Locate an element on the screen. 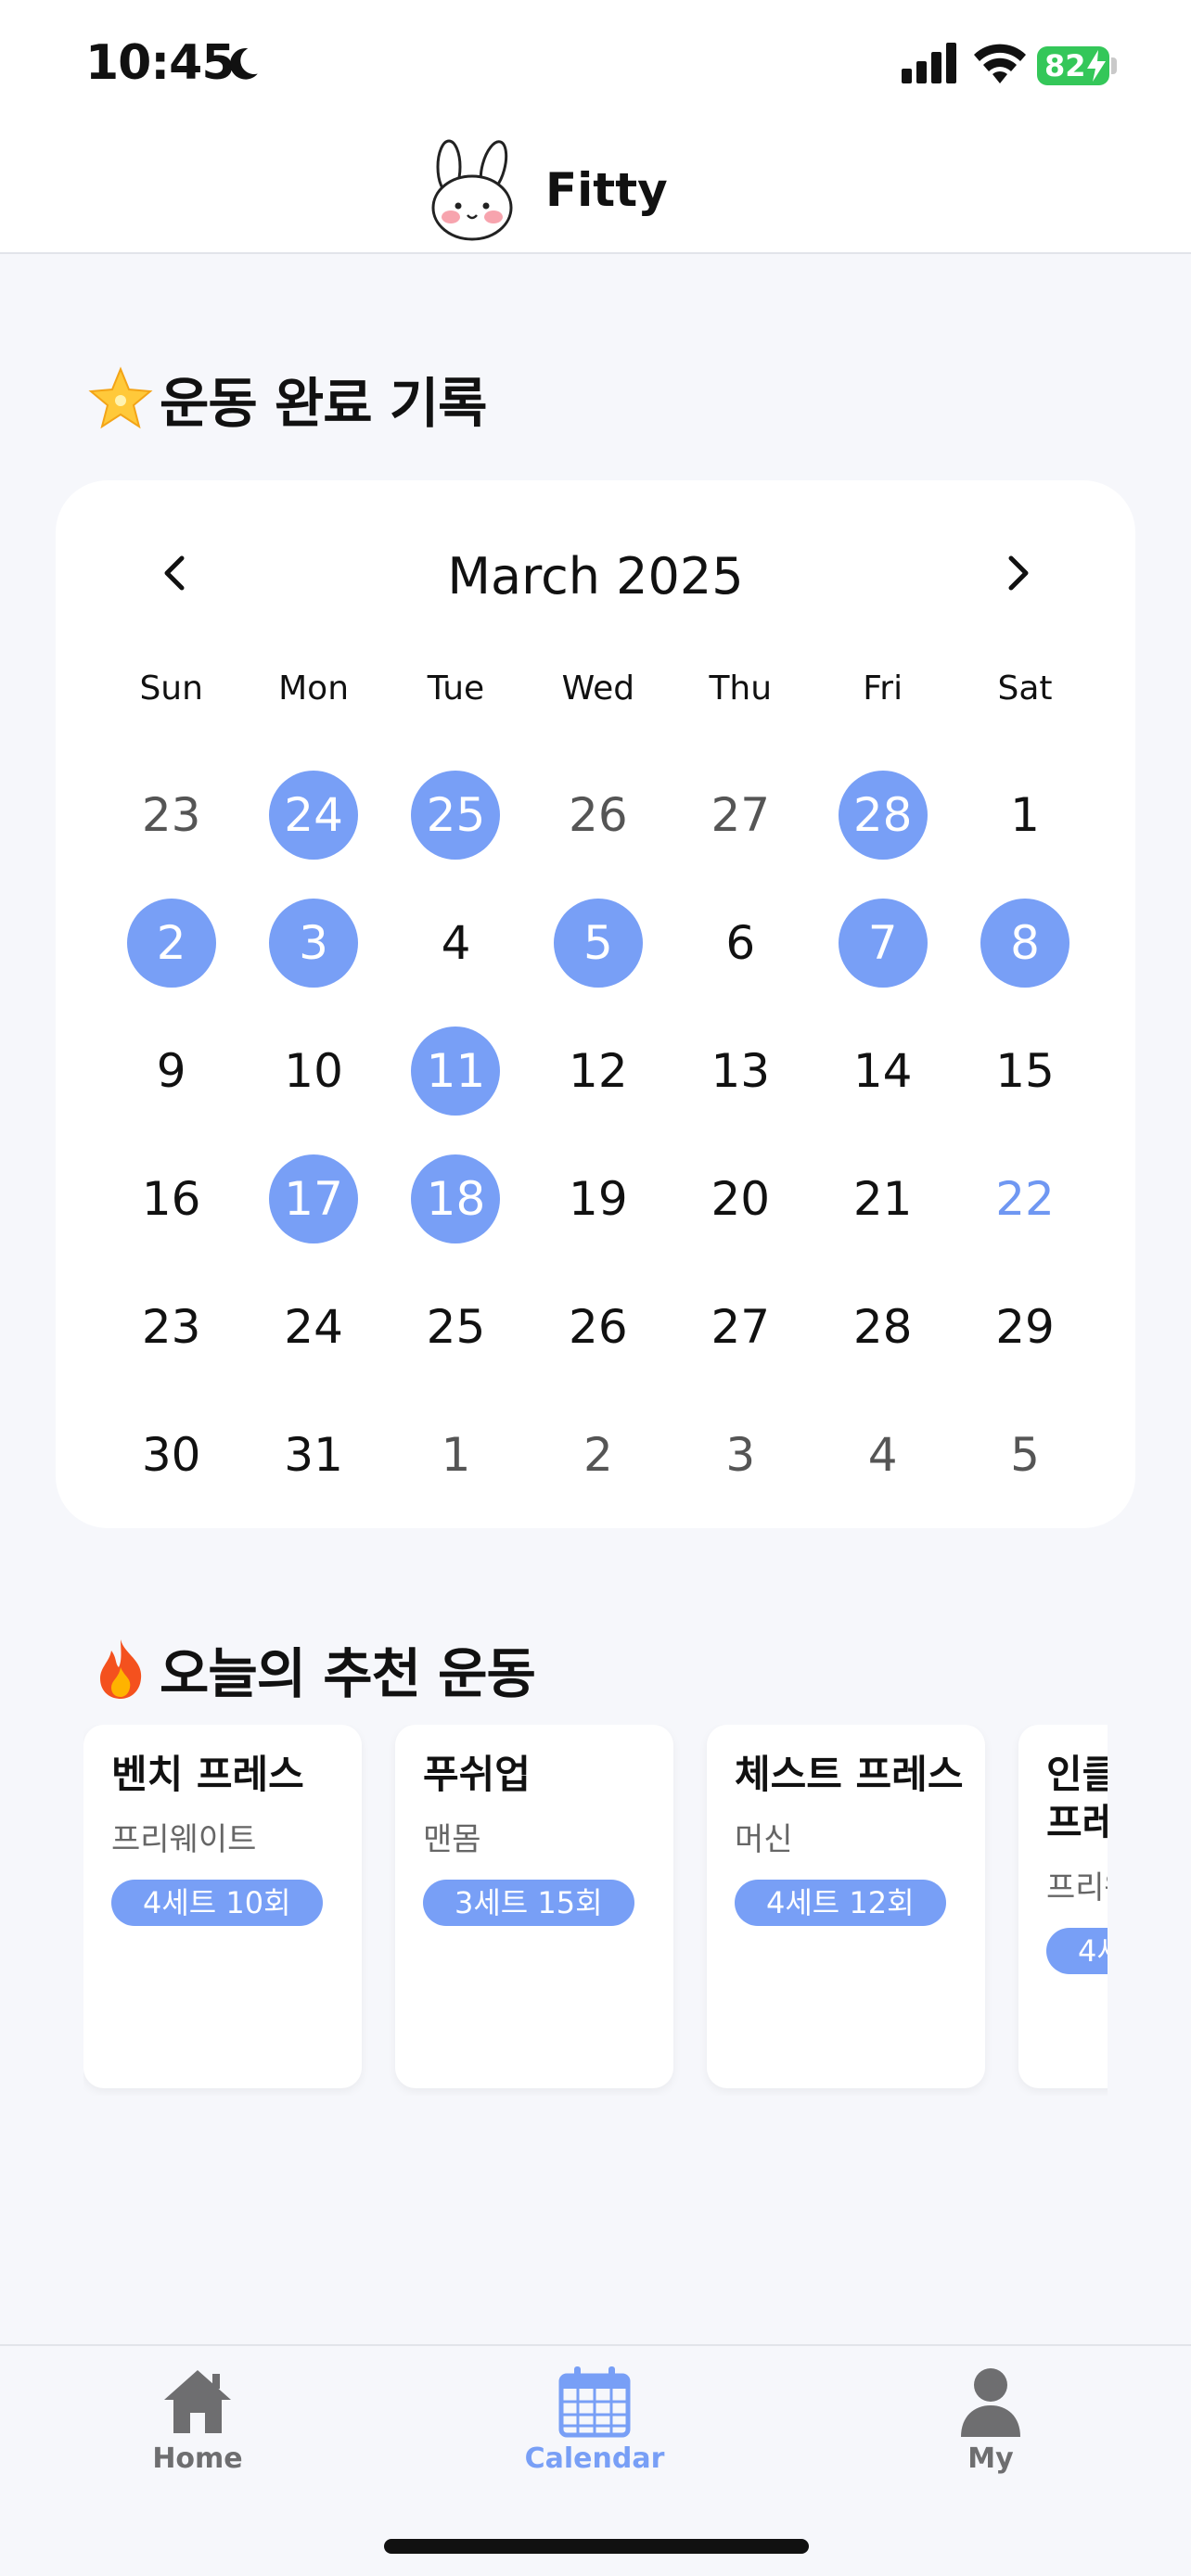 The width and height of the screenshot is (1191, 2576). charging-bolt-icon is located at coordinates (1096, 66).